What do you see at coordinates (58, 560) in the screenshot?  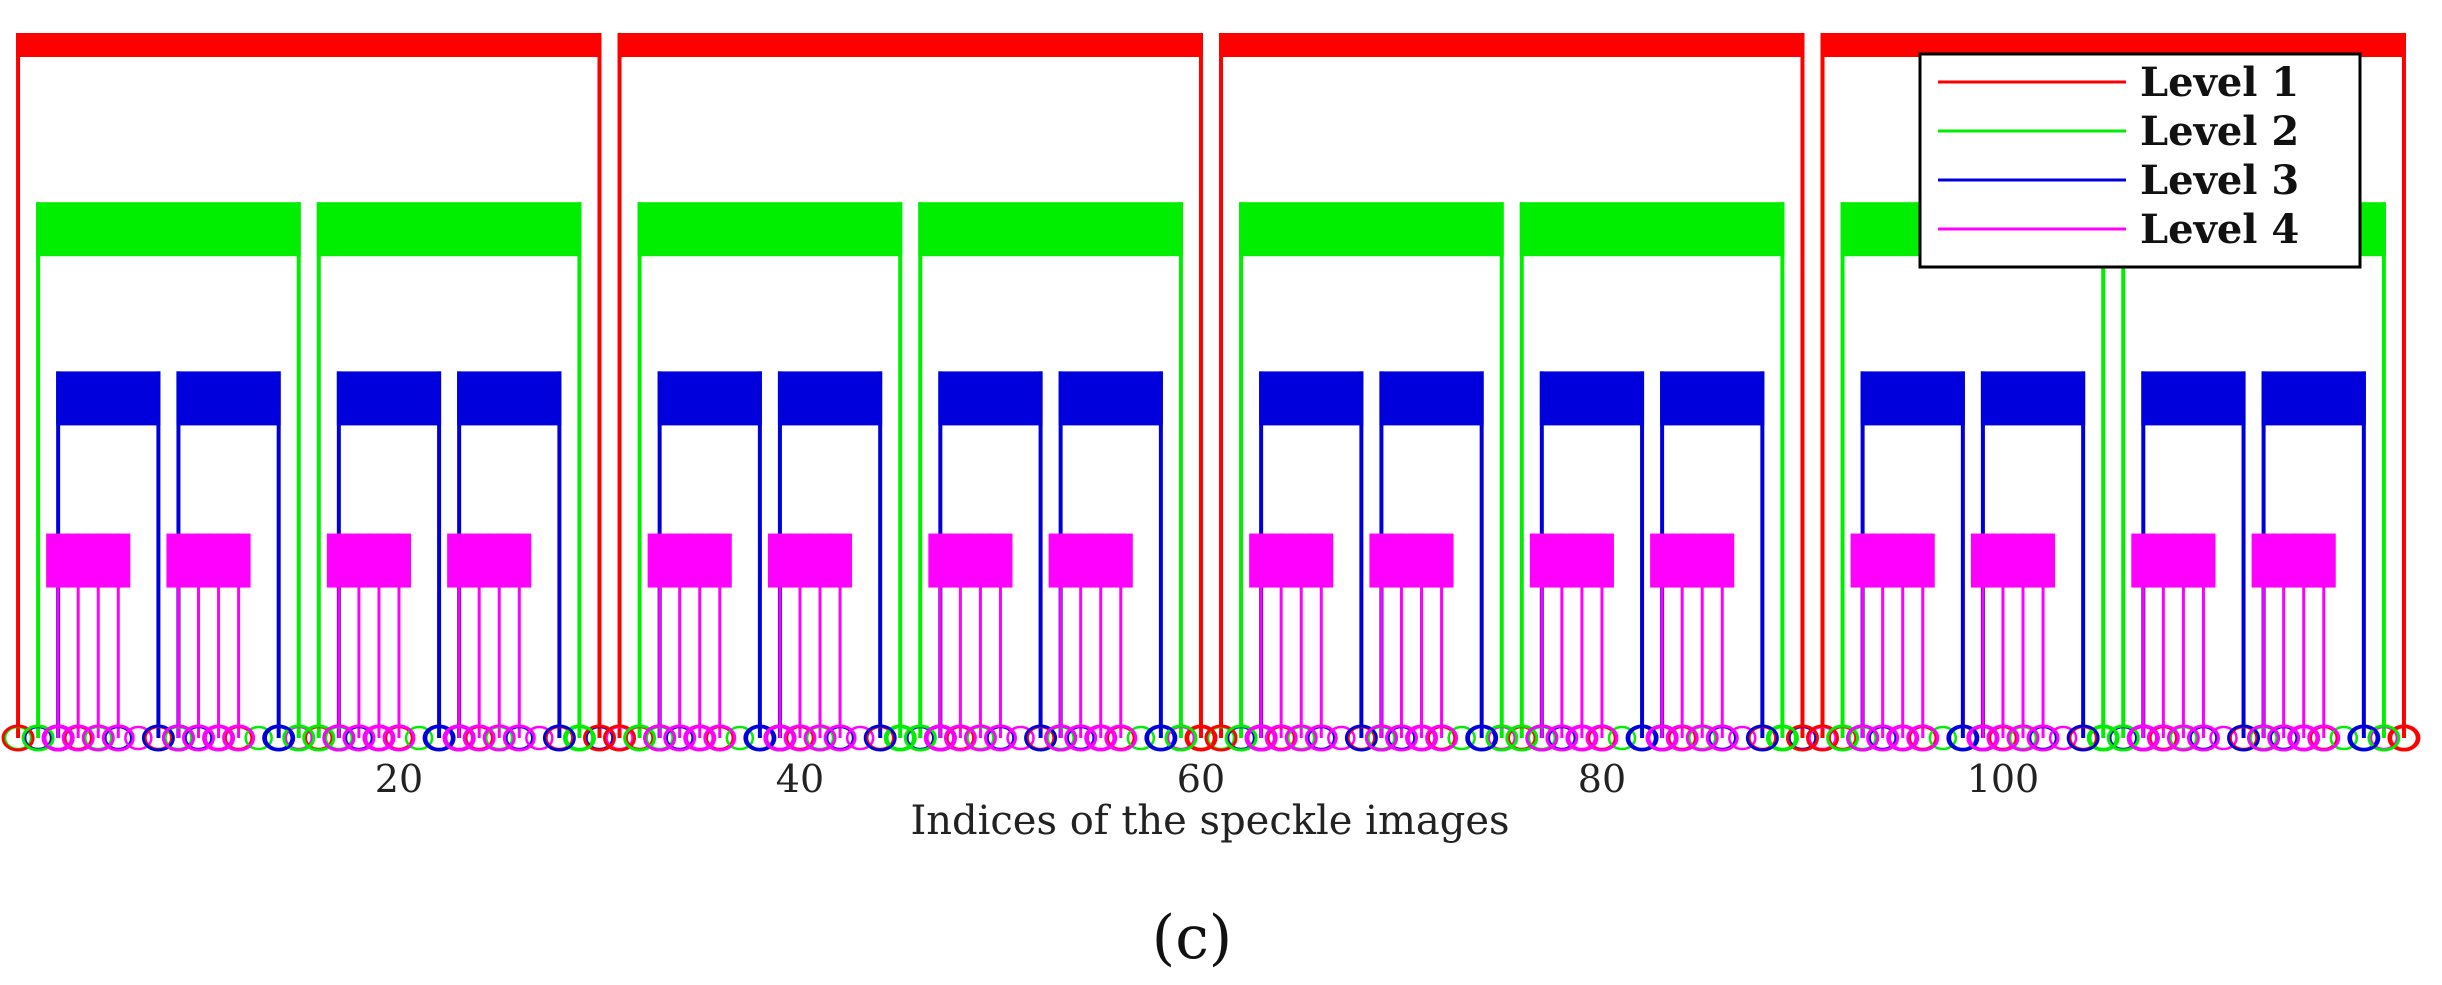 I see `level-4-group-1-left-cap` at bounding box center [58, 560].